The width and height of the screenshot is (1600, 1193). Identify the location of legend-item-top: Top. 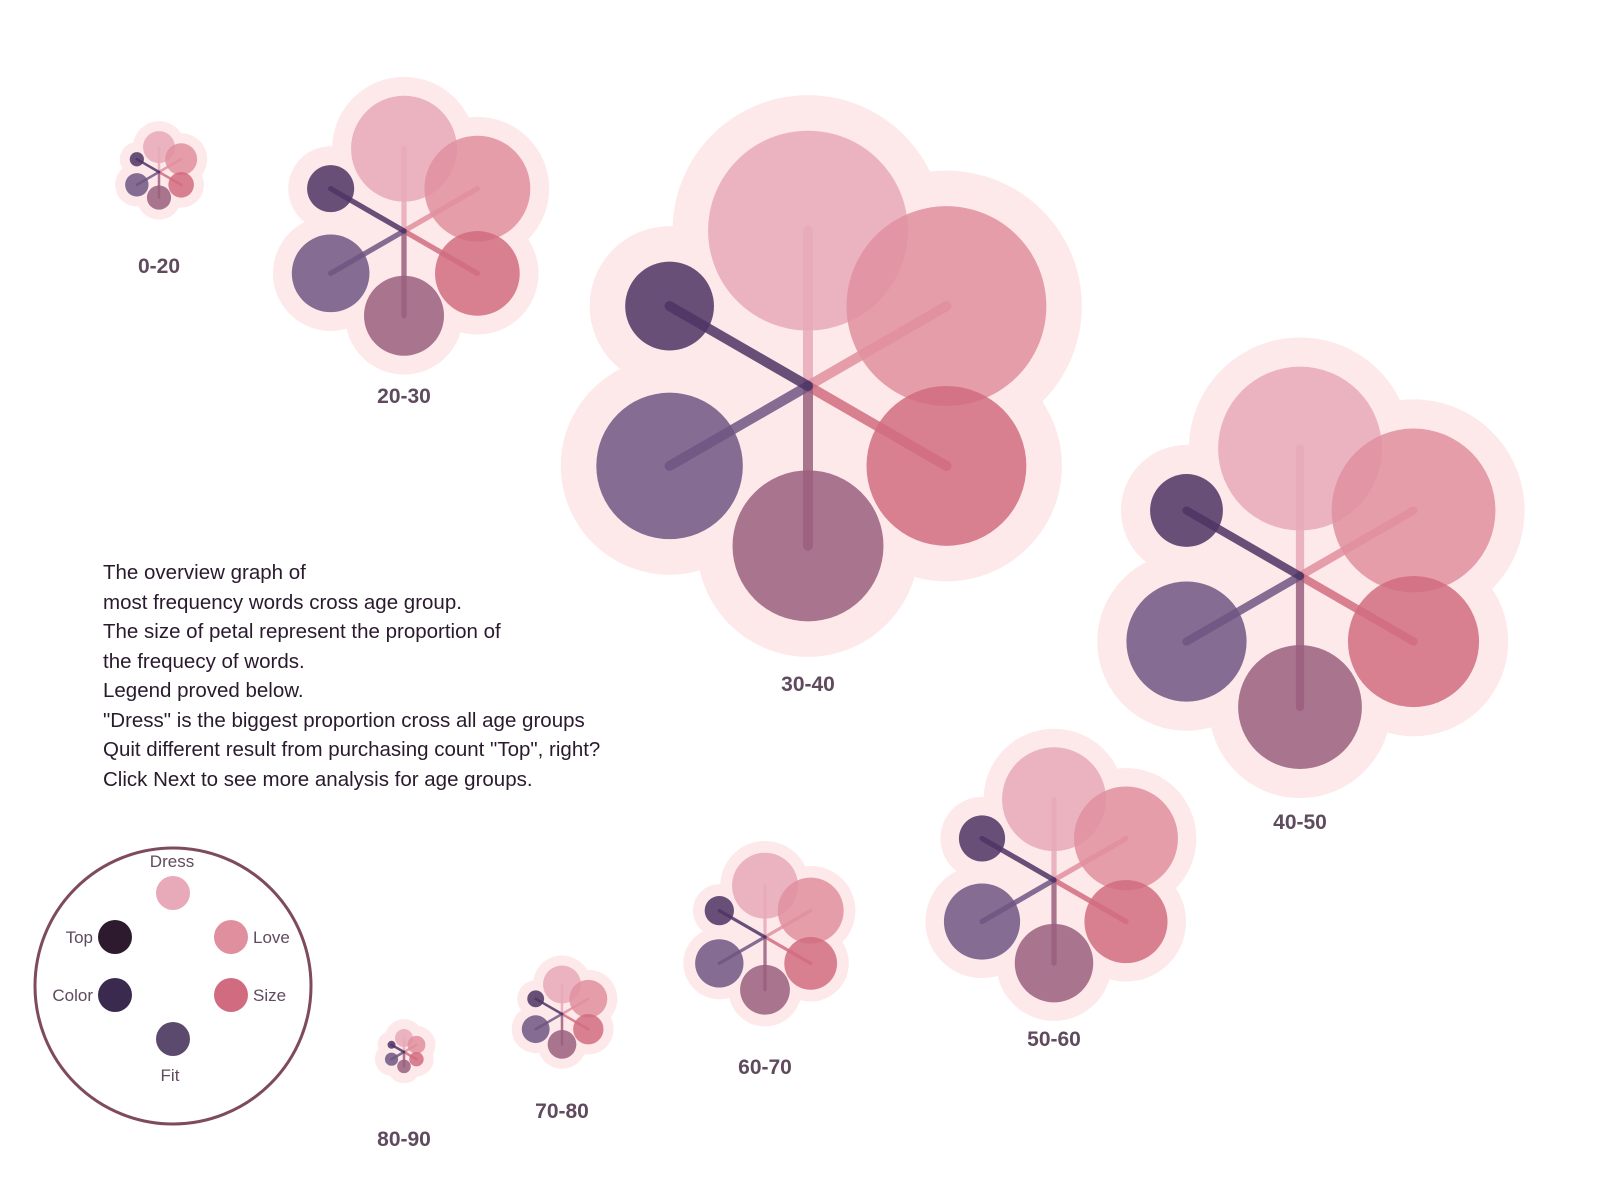
(99, 937).